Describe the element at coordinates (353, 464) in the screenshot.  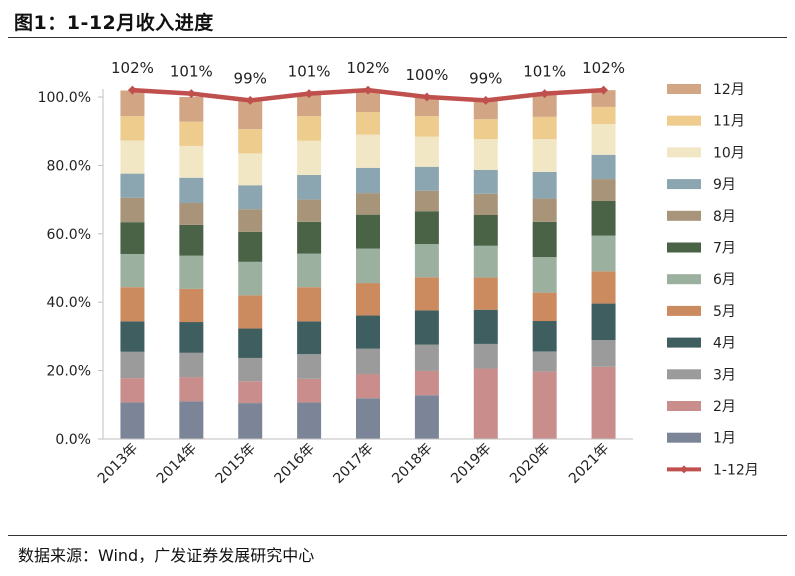
I see `x-tick-label: 2017年` at that location.